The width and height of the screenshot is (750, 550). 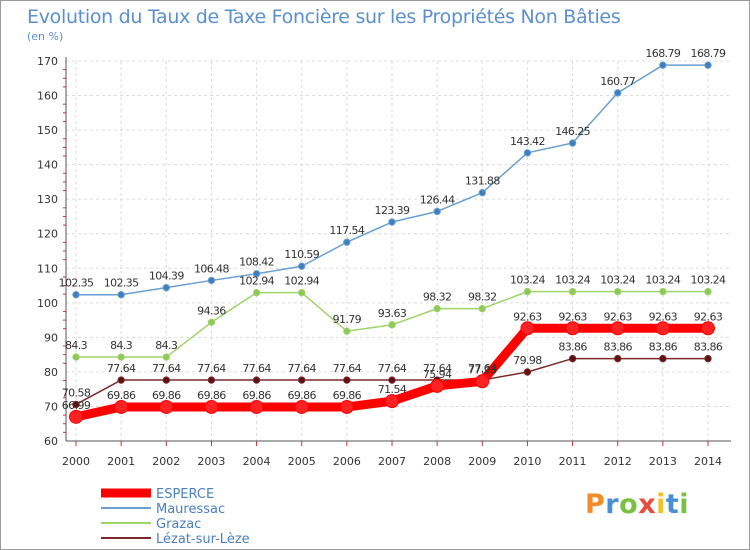 I want to click on y-tick-label: 170, so click(x=47, y=61).